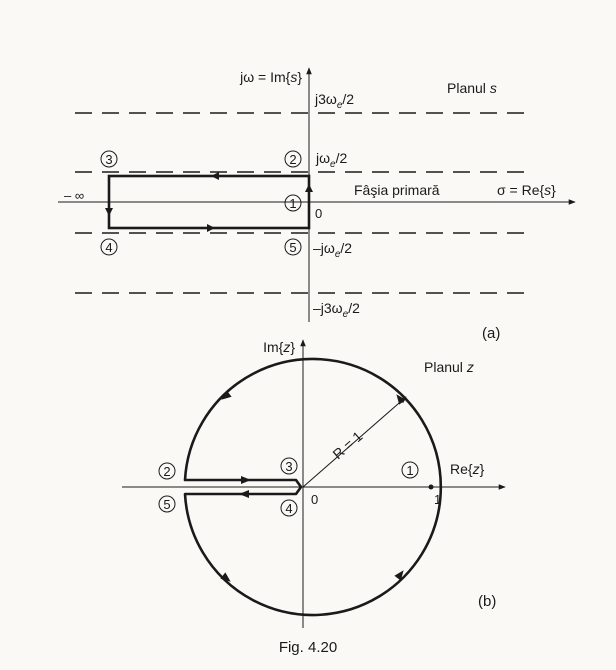 The height and width of the screenshot is (670, 616). I want to click on tick-label-j3we2: j3ωe/2, so click(334, 101).